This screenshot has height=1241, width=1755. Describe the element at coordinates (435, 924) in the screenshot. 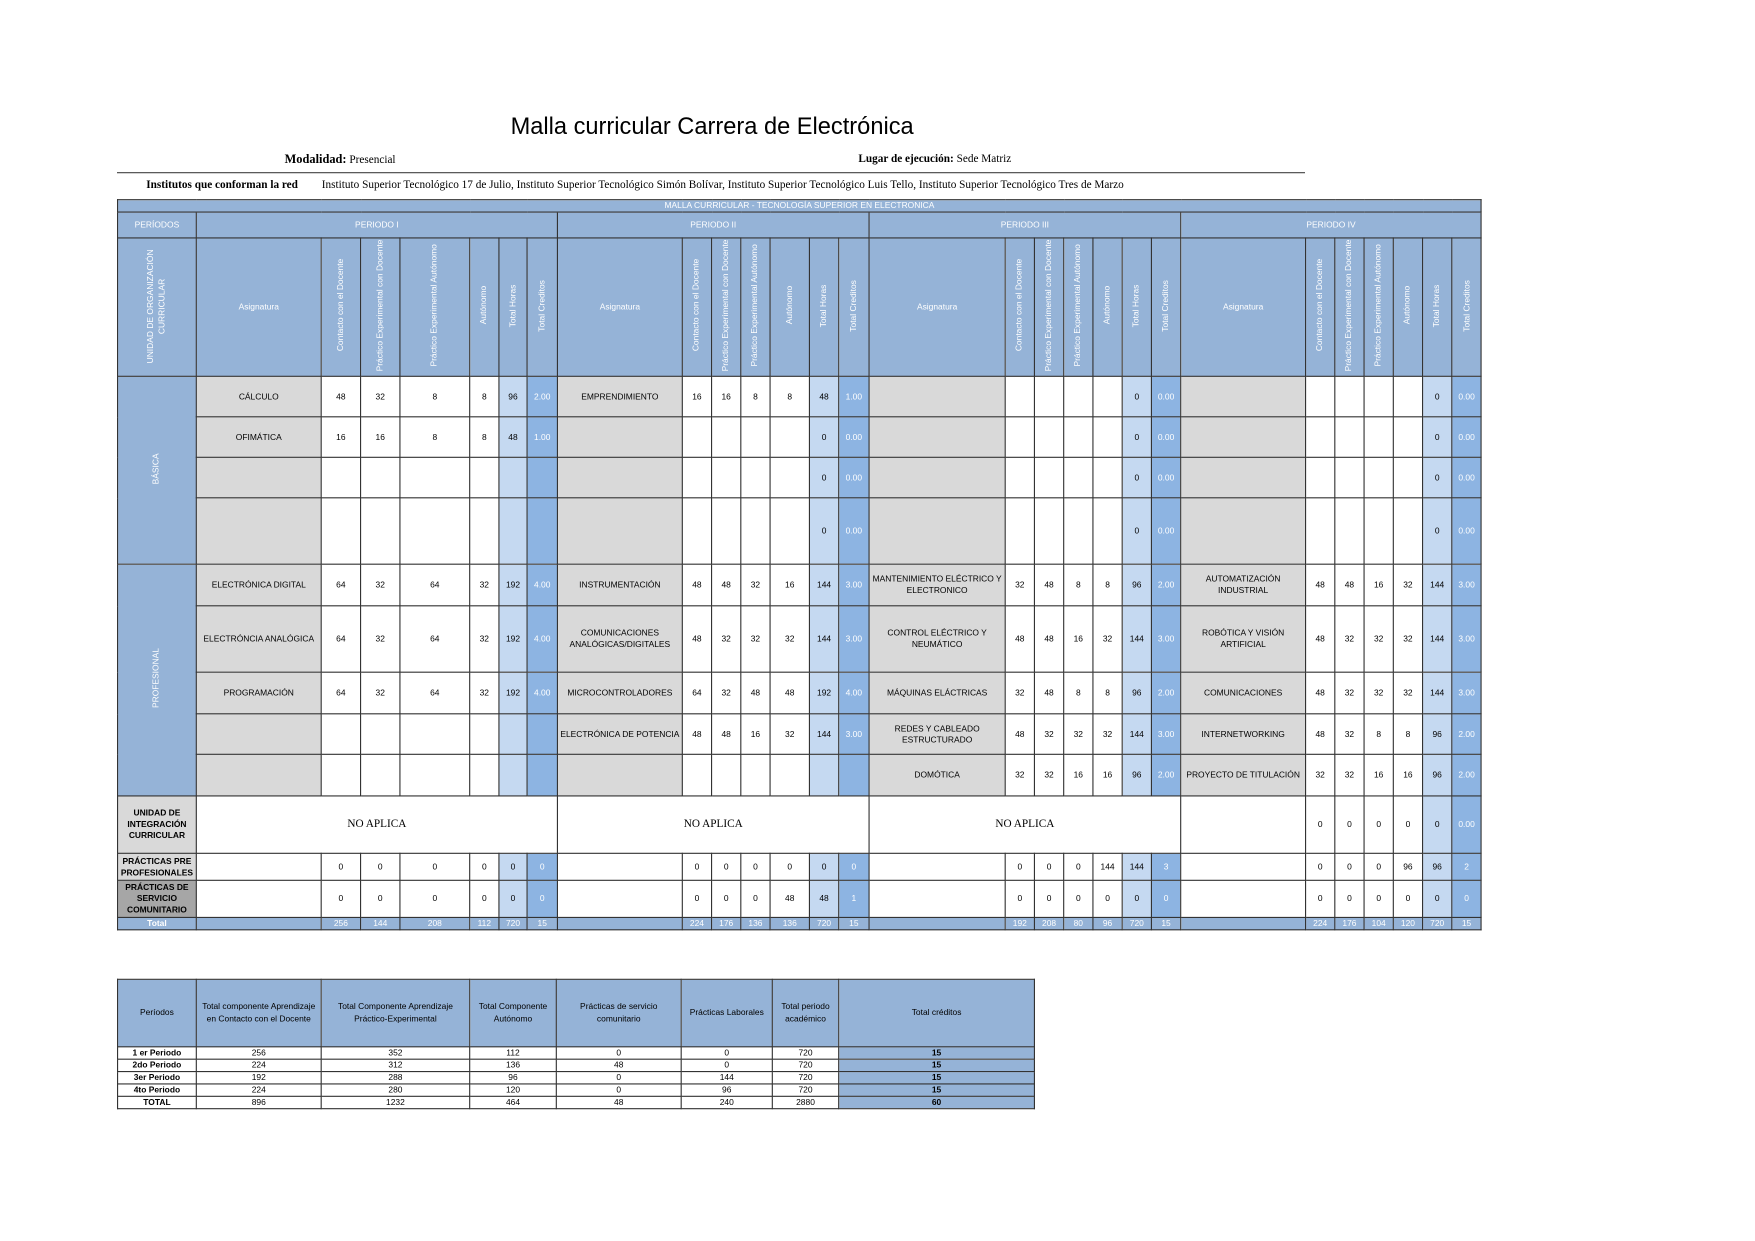

I see `hours: 208` at that location.